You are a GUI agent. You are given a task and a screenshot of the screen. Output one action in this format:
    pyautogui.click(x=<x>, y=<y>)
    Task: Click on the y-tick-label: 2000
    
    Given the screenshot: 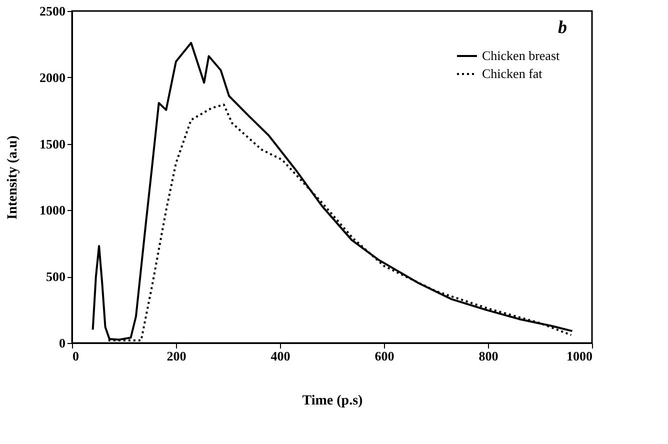 What is the action you would take?
    pyautogui.click(x=53, y=77)
    